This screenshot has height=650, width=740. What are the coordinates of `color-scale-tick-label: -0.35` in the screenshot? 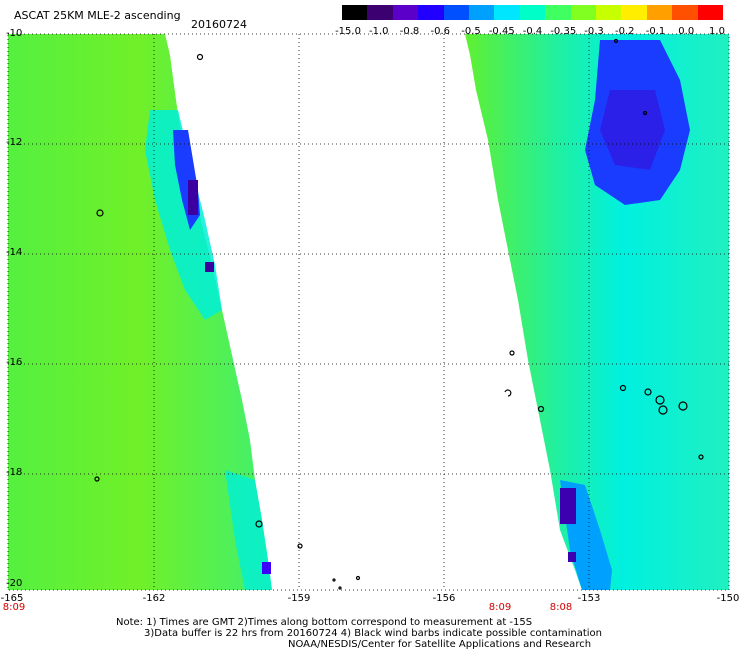 It's located at (563, 31).